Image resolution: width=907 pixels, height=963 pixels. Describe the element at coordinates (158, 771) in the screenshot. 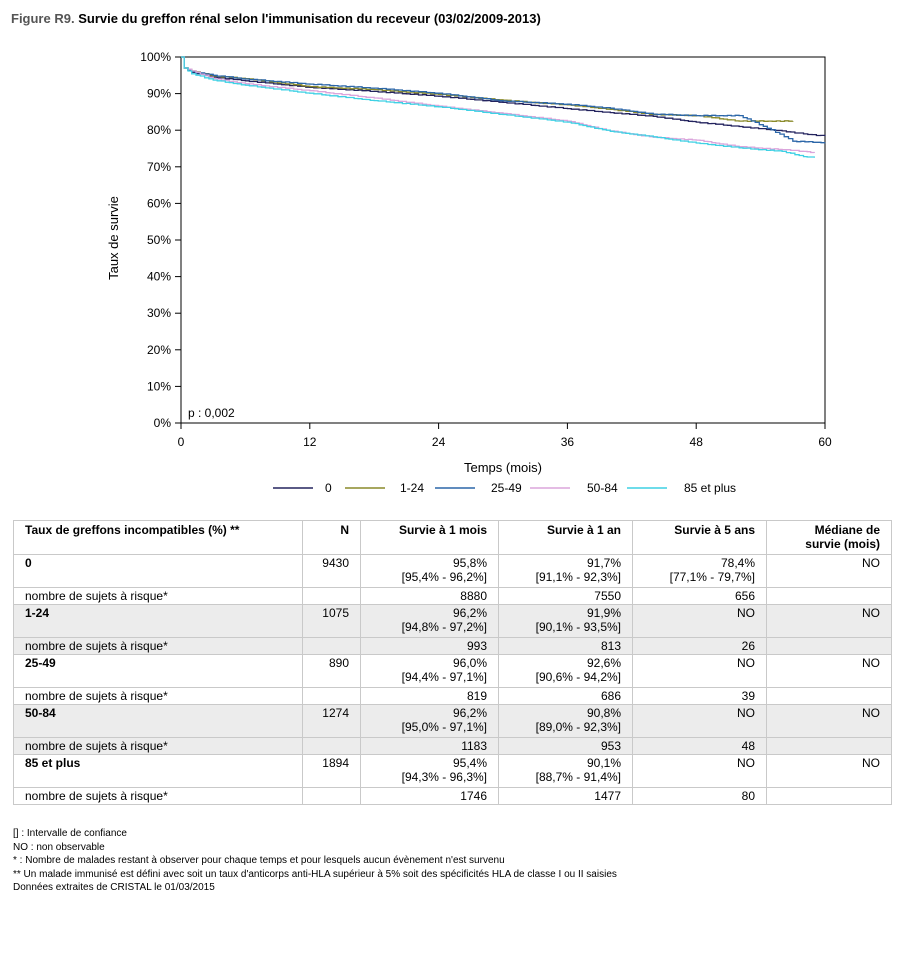

I see `group-label: 85 et plus` at that location.